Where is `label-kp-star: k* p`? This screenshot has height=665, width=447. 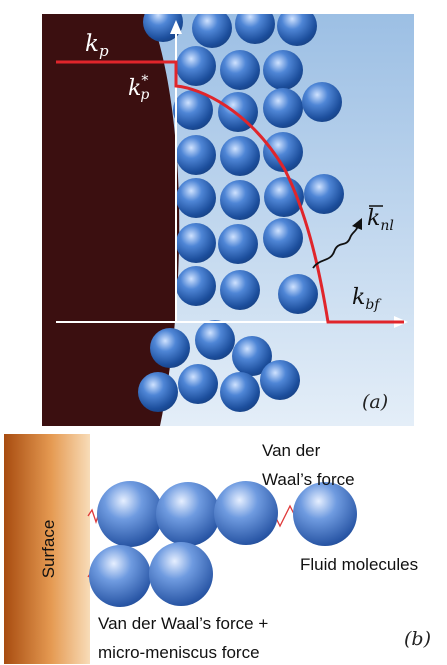
label-kp-star: k* p is located at coordinates (138, 88).